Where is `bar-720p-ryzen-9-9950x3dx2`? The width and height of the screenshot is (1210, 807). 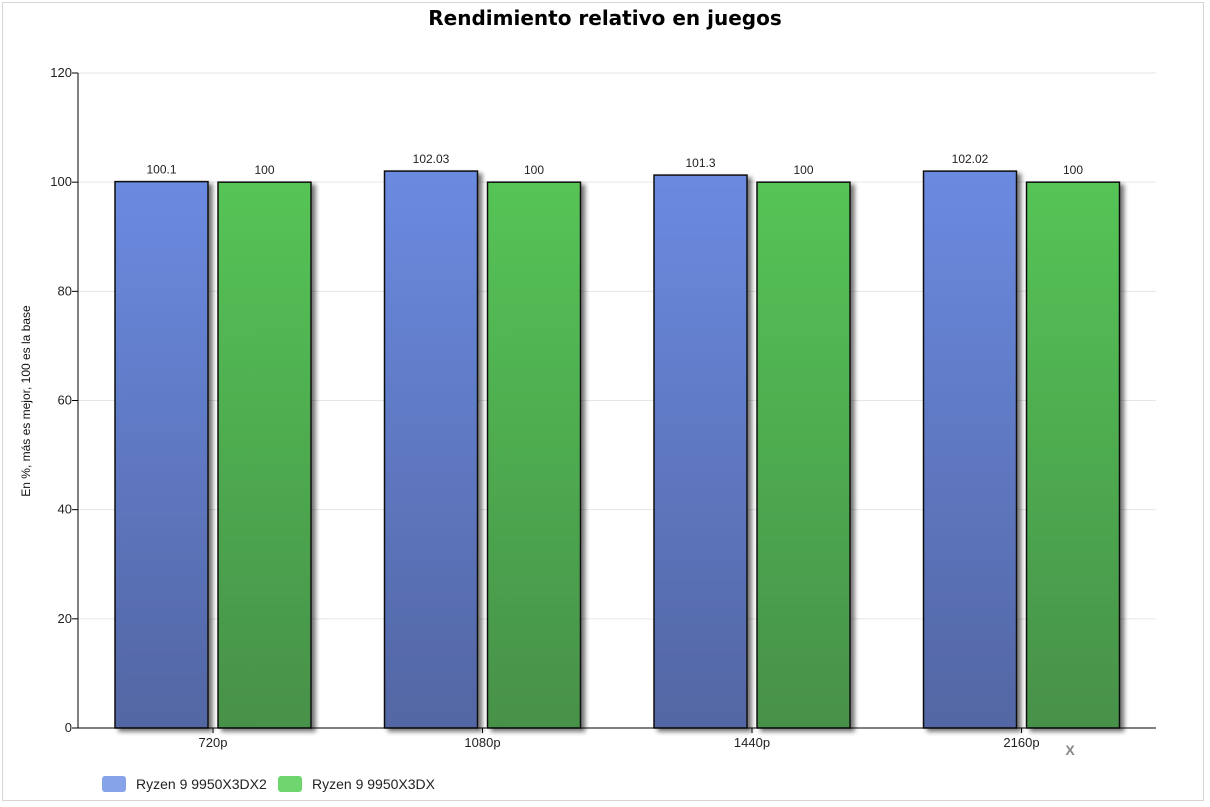 bar-720p-ryzen-9-9950x3dx2 is located at coordinates (161, 454).